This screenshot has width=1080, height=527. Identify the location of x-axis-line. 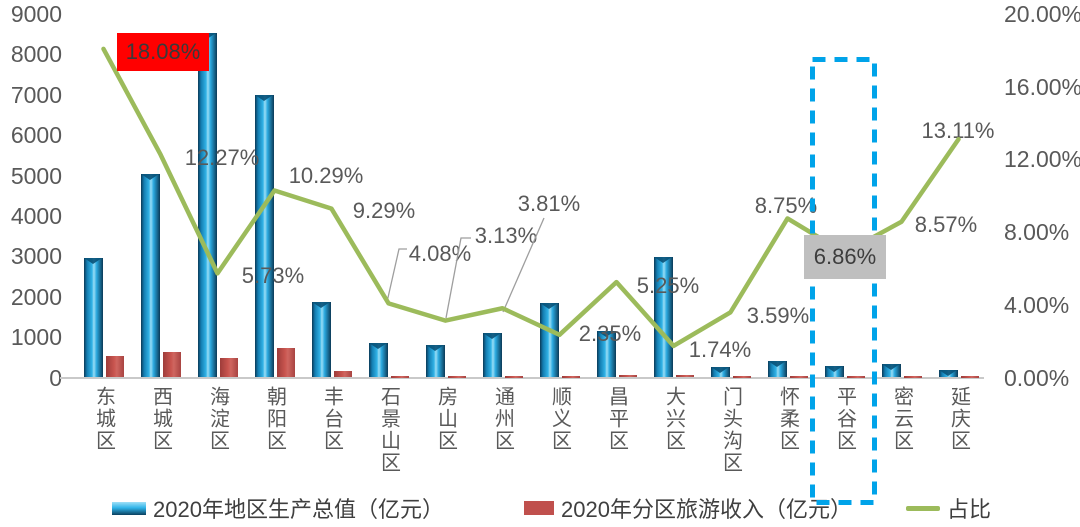
(522, 378).